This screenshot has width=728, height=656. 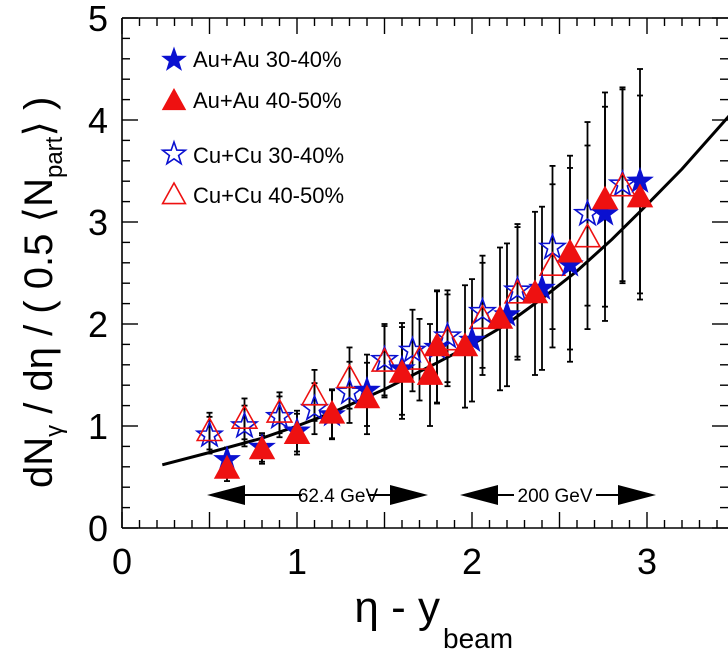 What do you see at coordinates (268, 155) in the screenshot?
I see `legend-label-cu-30-40: Cu+Cu 30-40%` at bounding box center [268, 155].